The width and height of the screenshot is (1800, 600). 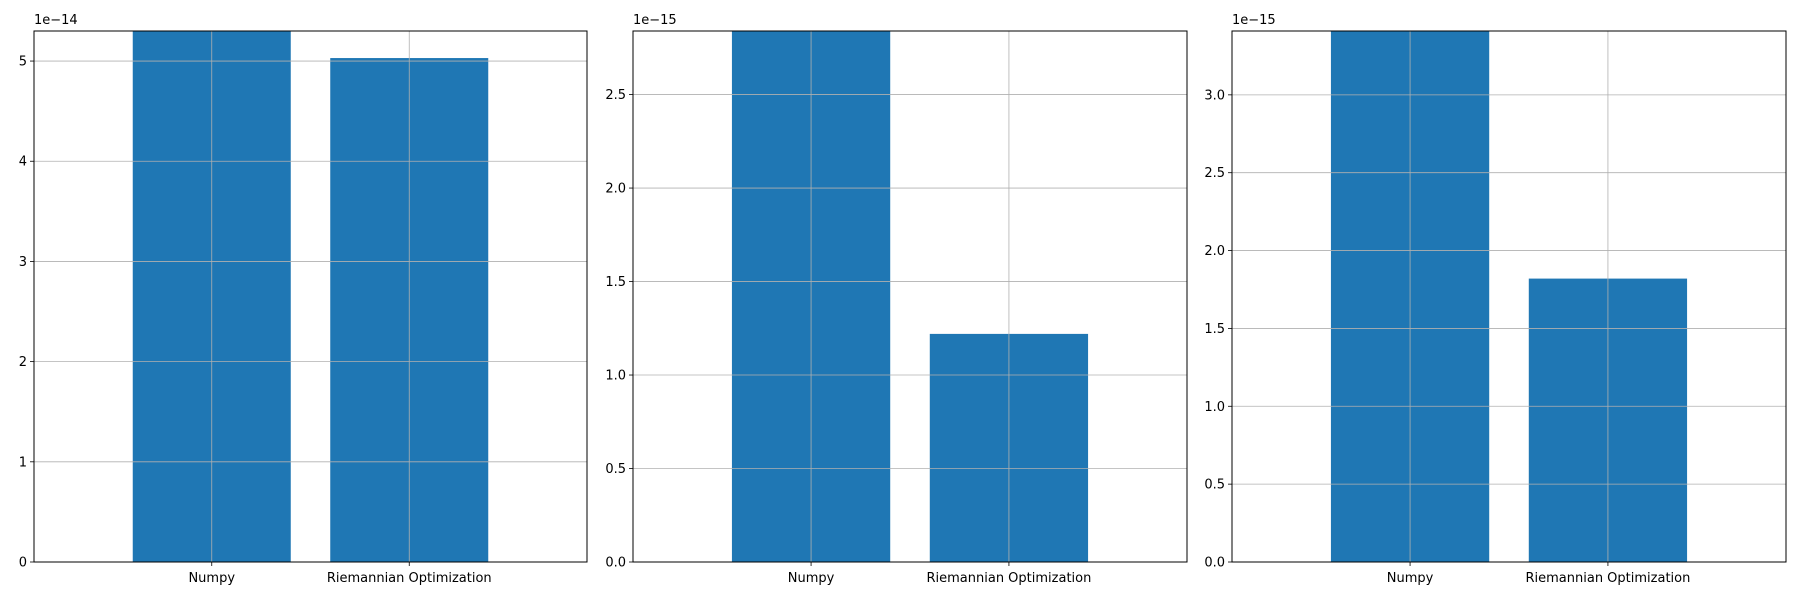 What do you see at coordinates (23, 563) in the screenshot?
I see `y-tick-label: 0` at bounding box center [23, 563].